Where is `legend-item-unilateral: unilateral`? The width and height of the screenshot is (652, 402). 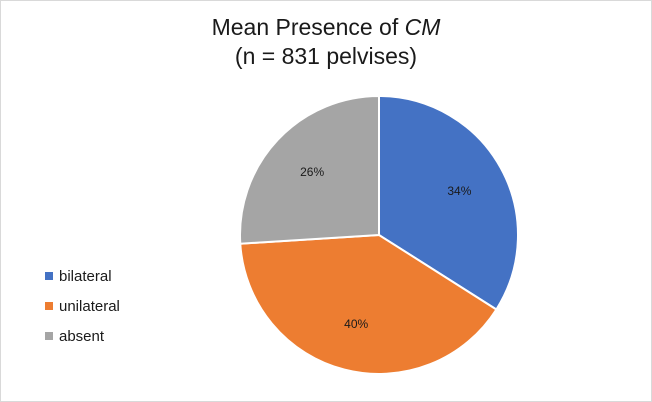 legend-item-unilateral: unilateral is located at coordinates (82, 306).